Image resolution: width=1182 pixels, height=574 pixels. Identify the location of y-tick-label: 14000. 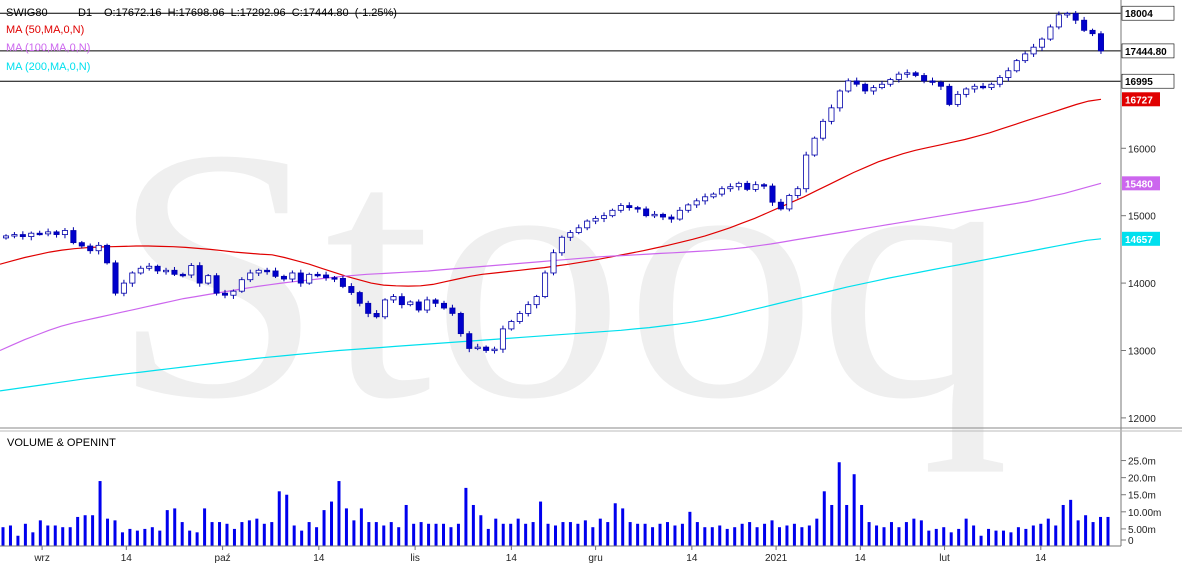
(1142, 284).